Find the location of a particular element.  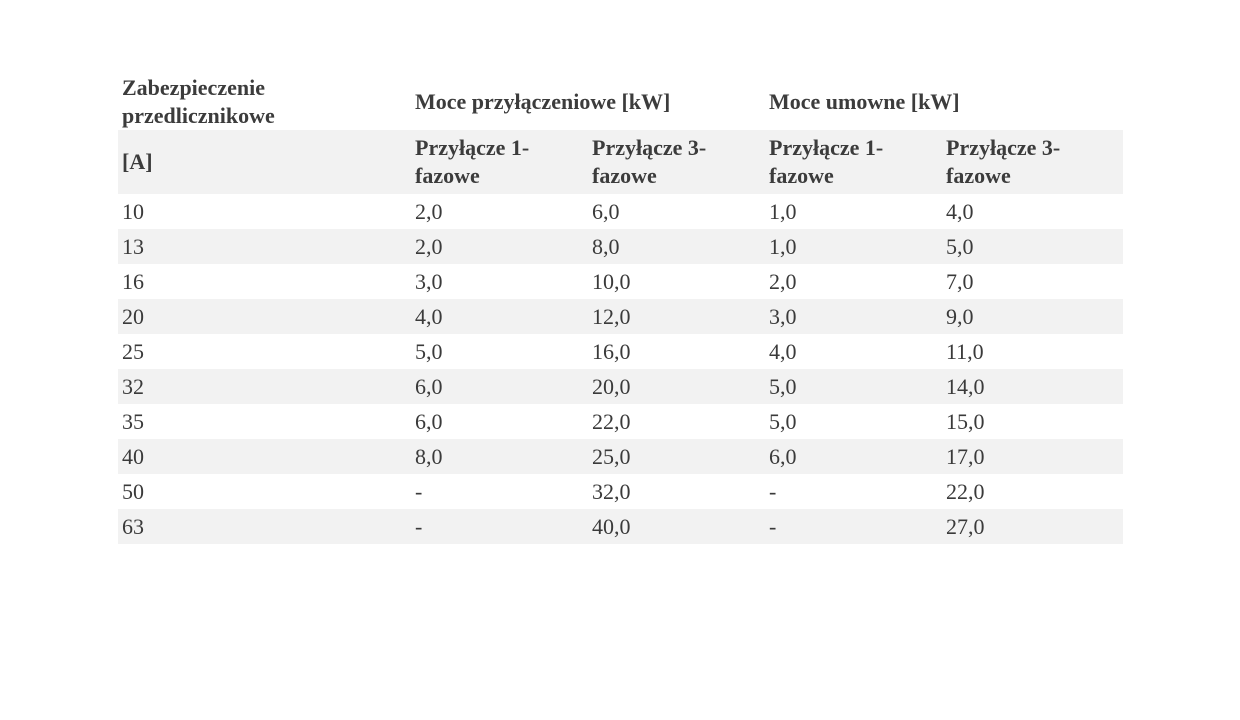

cell-conn-1phase: 5,0 is located at coordinates (429, 351).